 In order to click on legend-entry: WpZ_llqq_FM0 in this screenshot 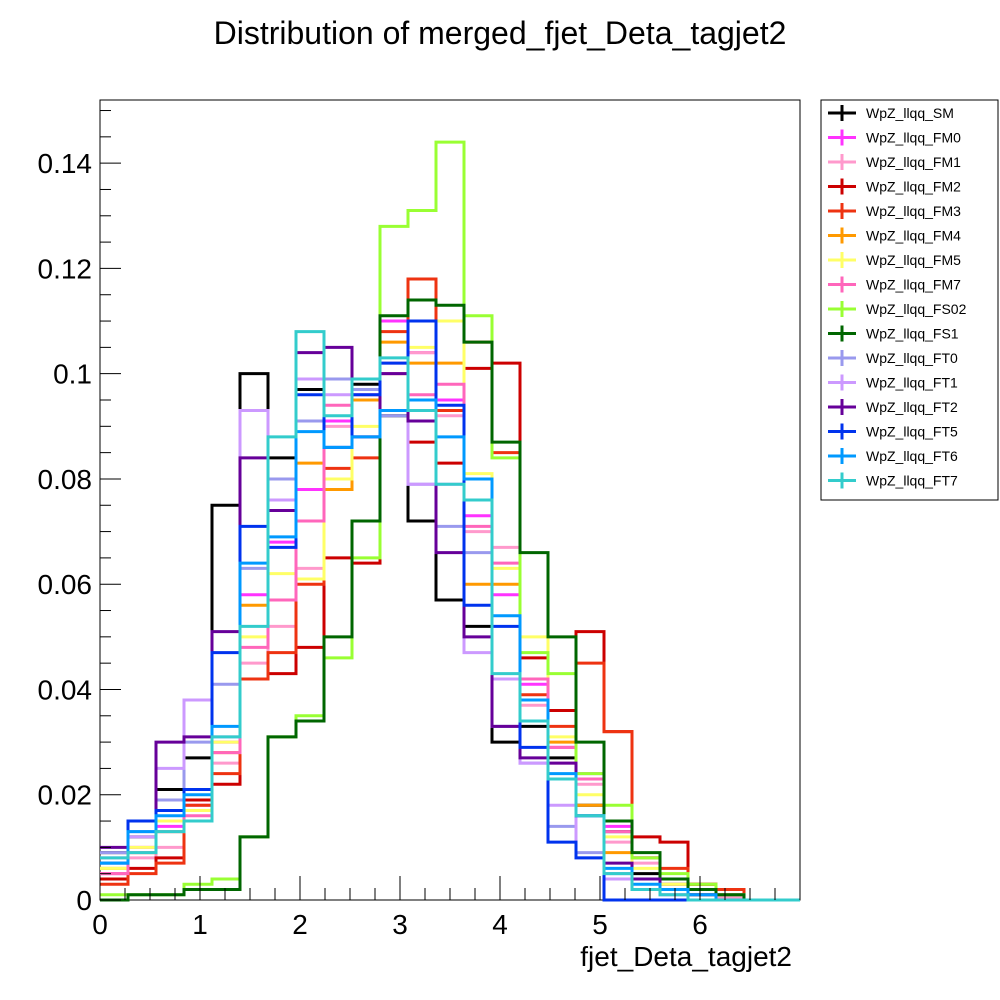, I will do `click(894, 137)`.